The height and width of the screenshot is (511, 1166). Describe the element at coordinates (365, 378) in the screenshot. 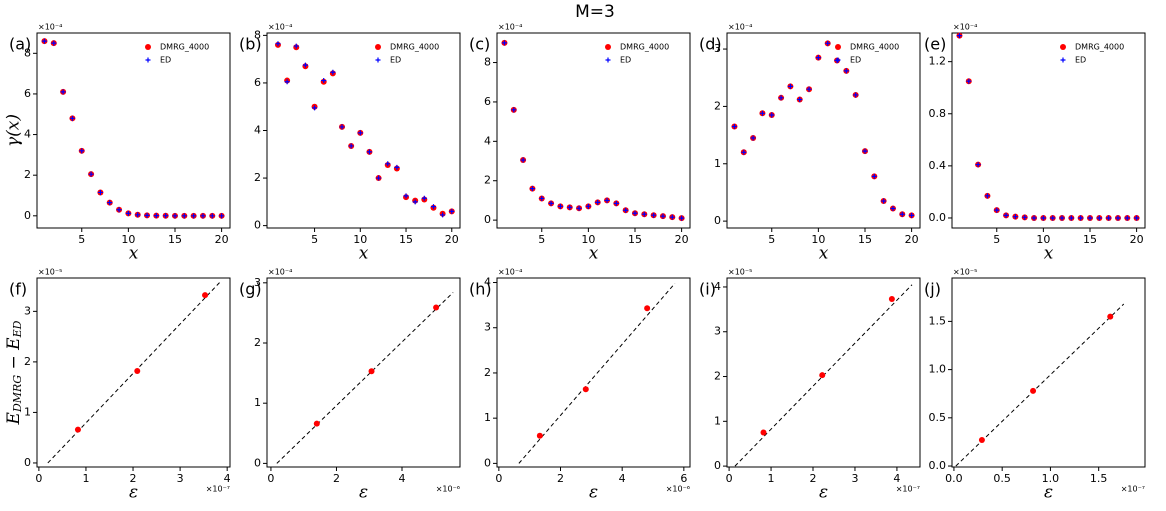

I see `fit-line` at that location.